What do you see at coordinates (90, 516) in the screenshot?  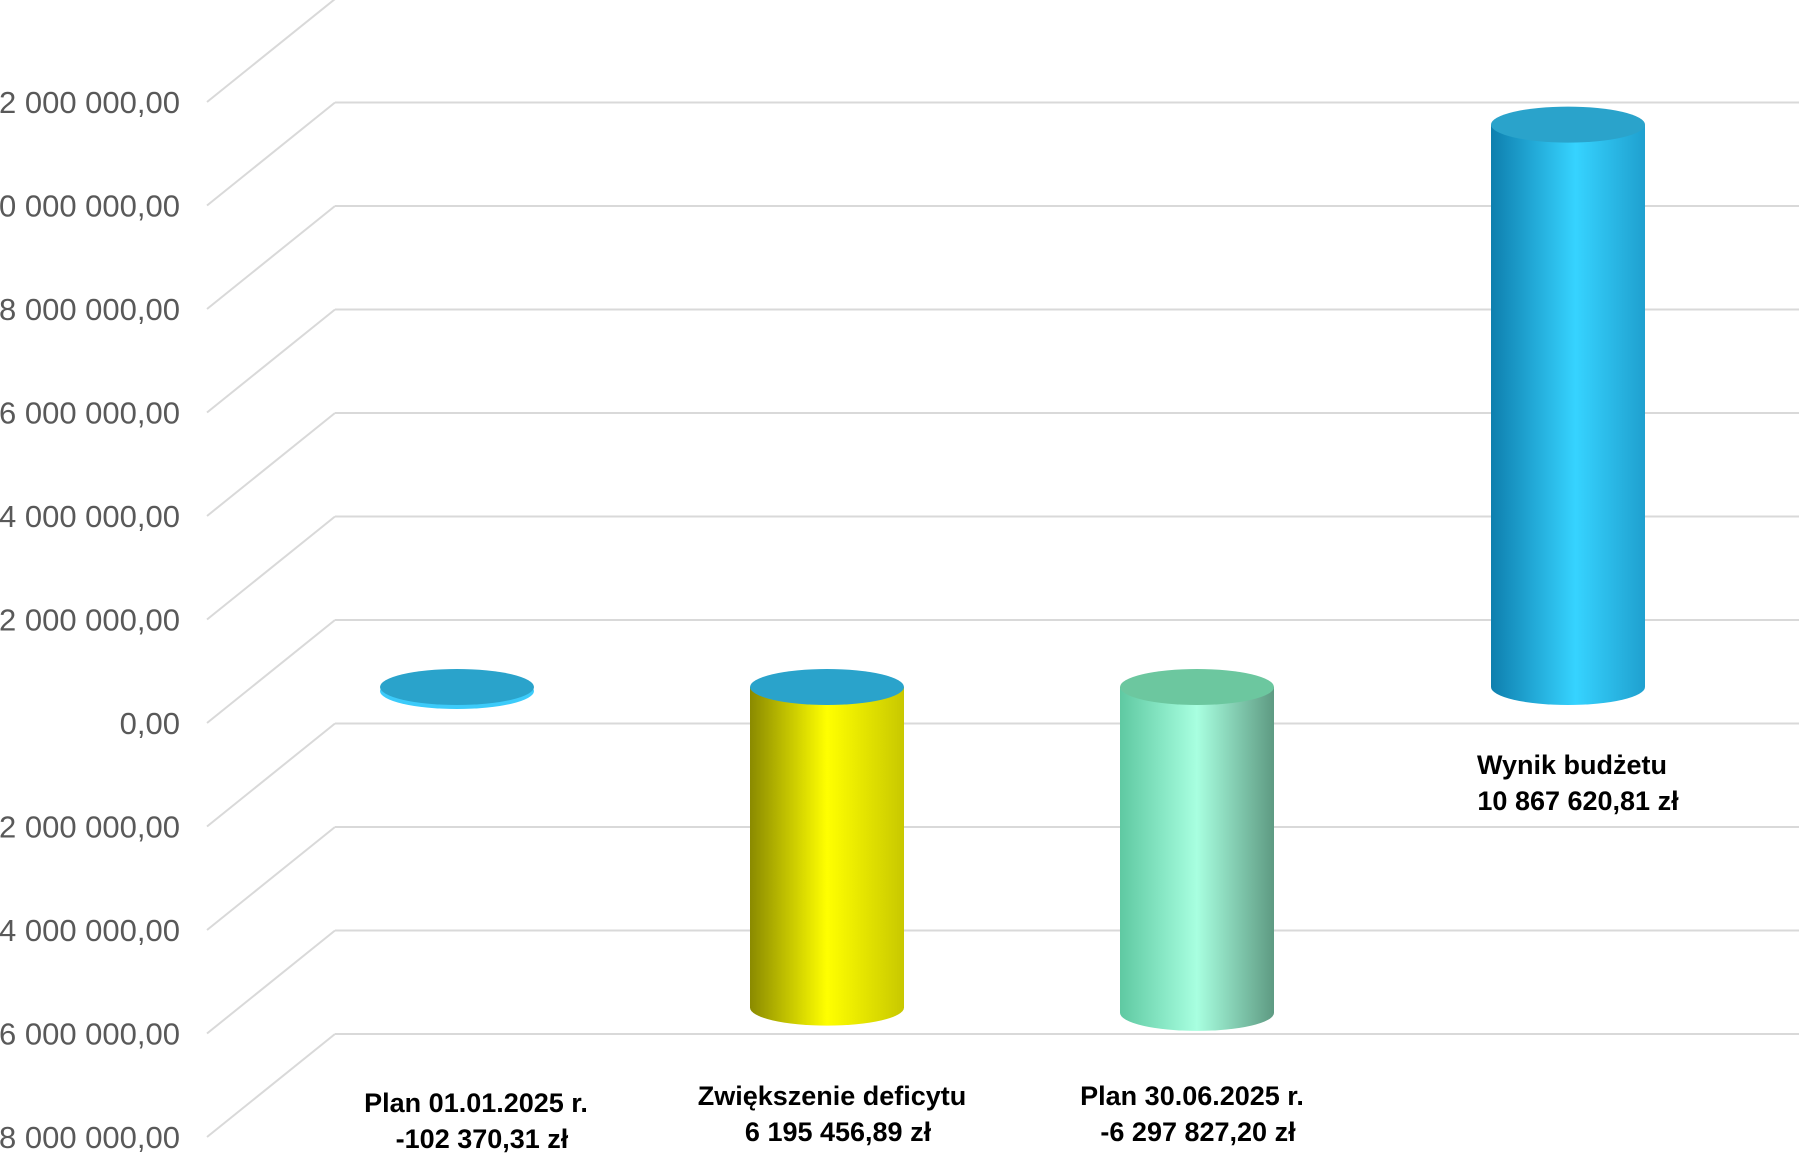 I see `y-tick-label: 4 000 000,00` at bounding box center [90, 516].